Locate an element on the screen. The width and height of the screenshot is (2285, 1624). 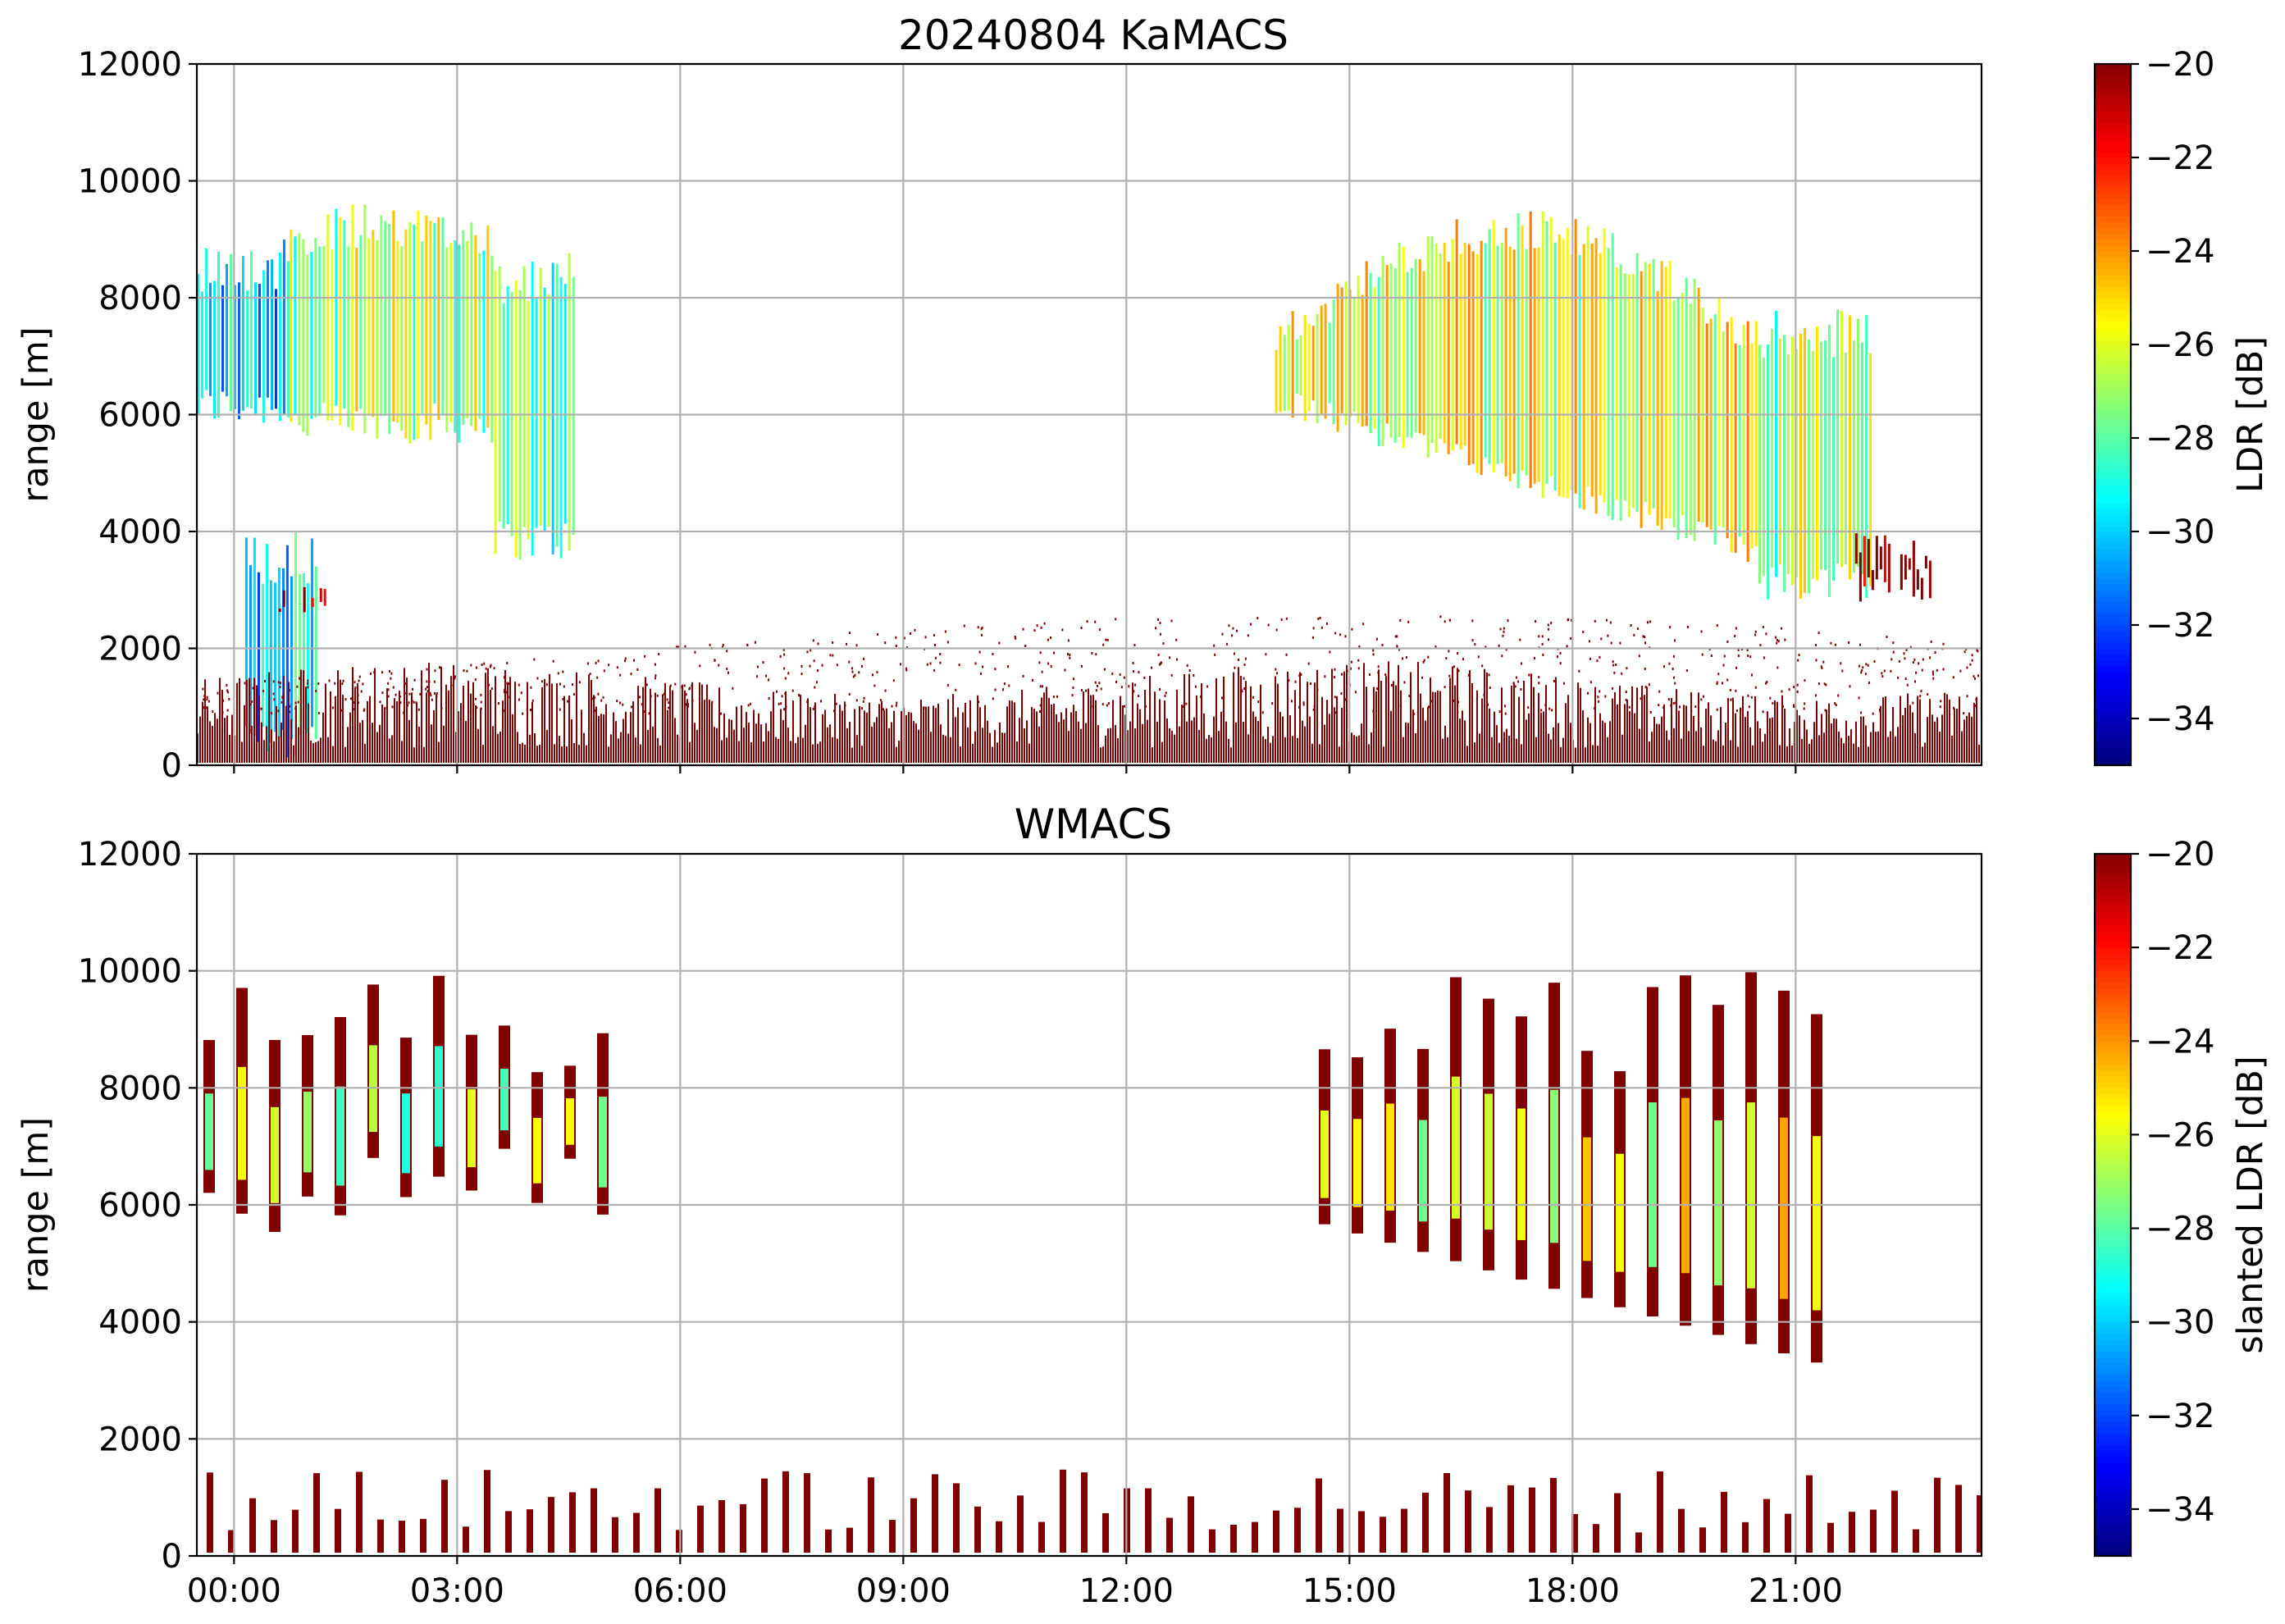
feature-cloud_column is located at coordinates (280, 644).